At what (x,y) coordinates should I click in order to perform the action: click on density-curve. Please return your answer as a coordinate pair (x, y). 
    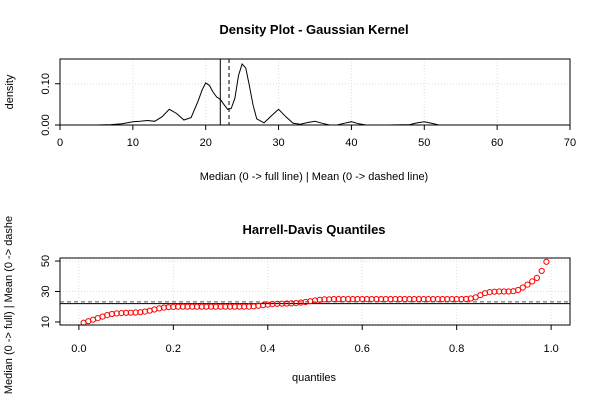
    Looking at the image, I should click on (315, 94).